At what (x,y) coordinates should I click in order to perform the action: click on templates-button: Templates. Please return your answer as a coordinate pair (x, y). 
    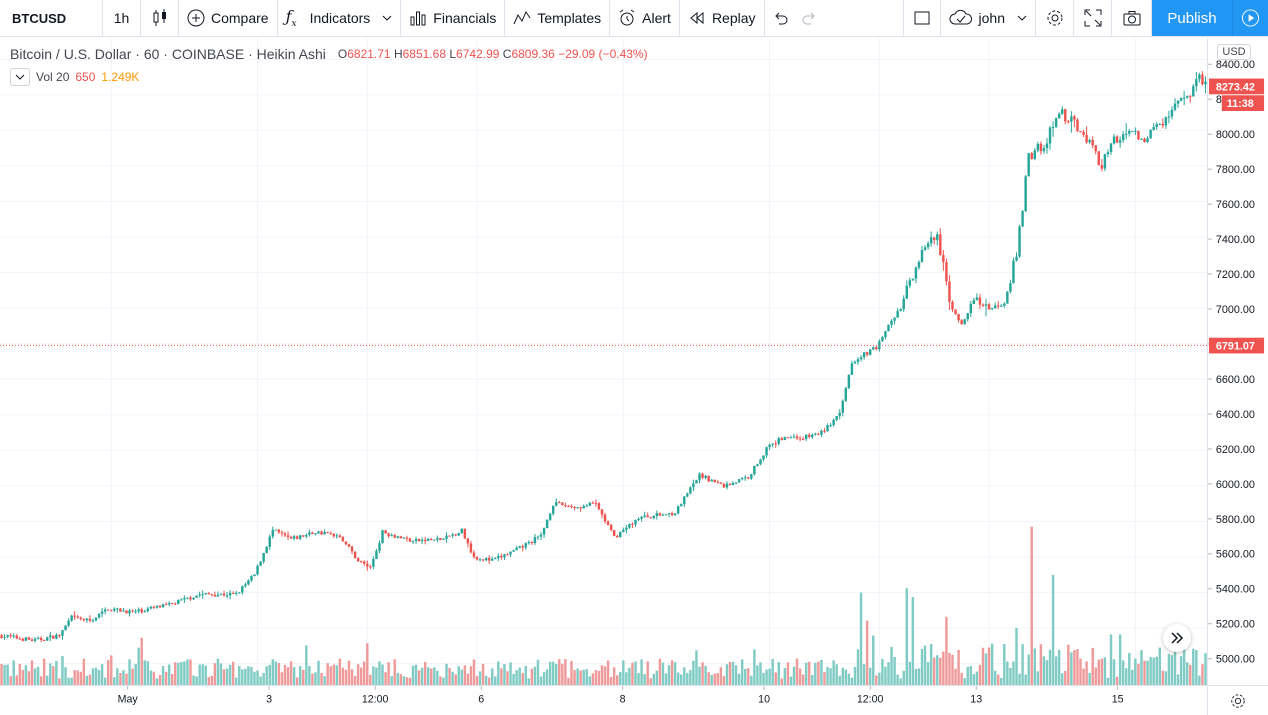
    Looking at the image, I should click on (558, 18).